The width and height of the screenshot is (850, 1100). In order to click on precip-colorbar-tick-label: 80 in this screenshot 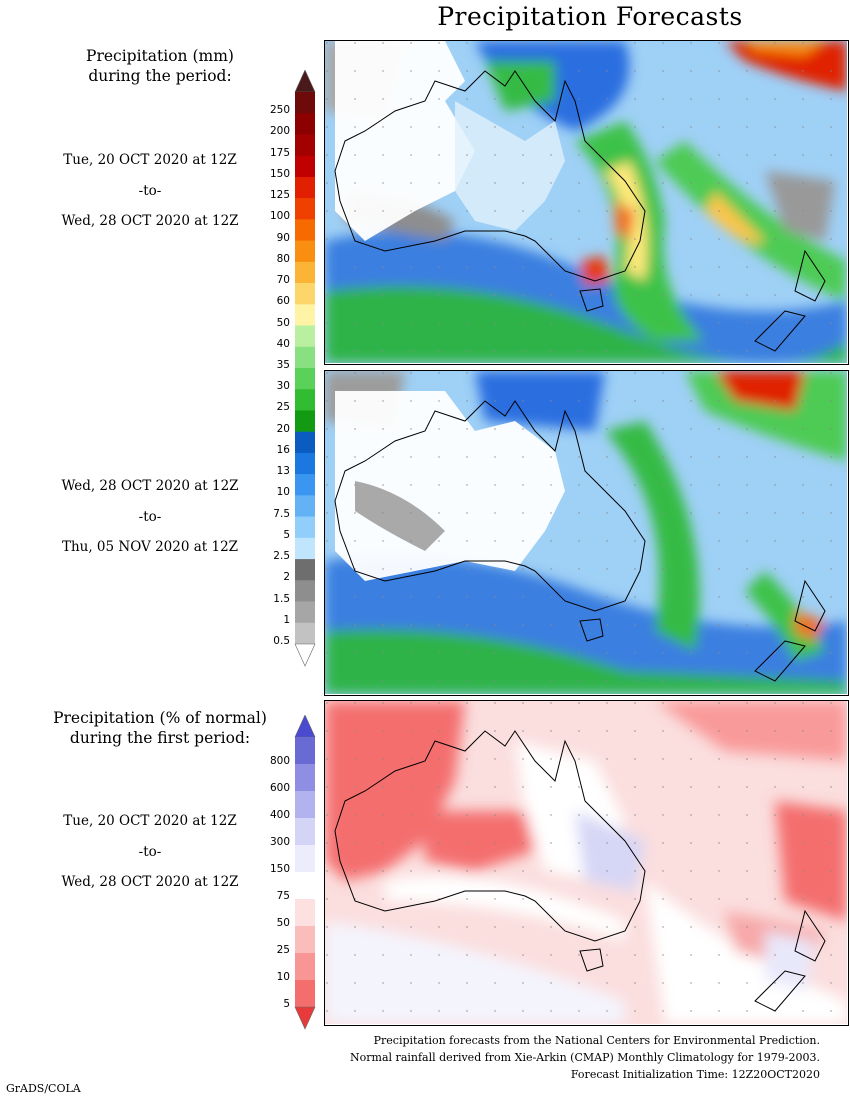, I will do `click(283, 258)`.